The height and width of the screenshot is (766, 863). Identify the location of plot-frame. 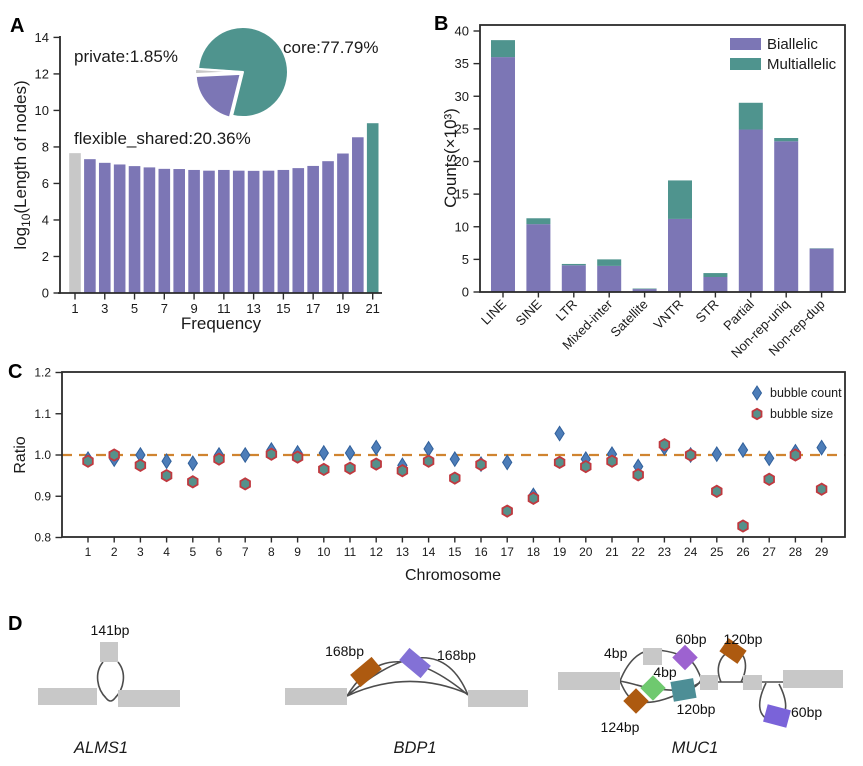
(662, 158).